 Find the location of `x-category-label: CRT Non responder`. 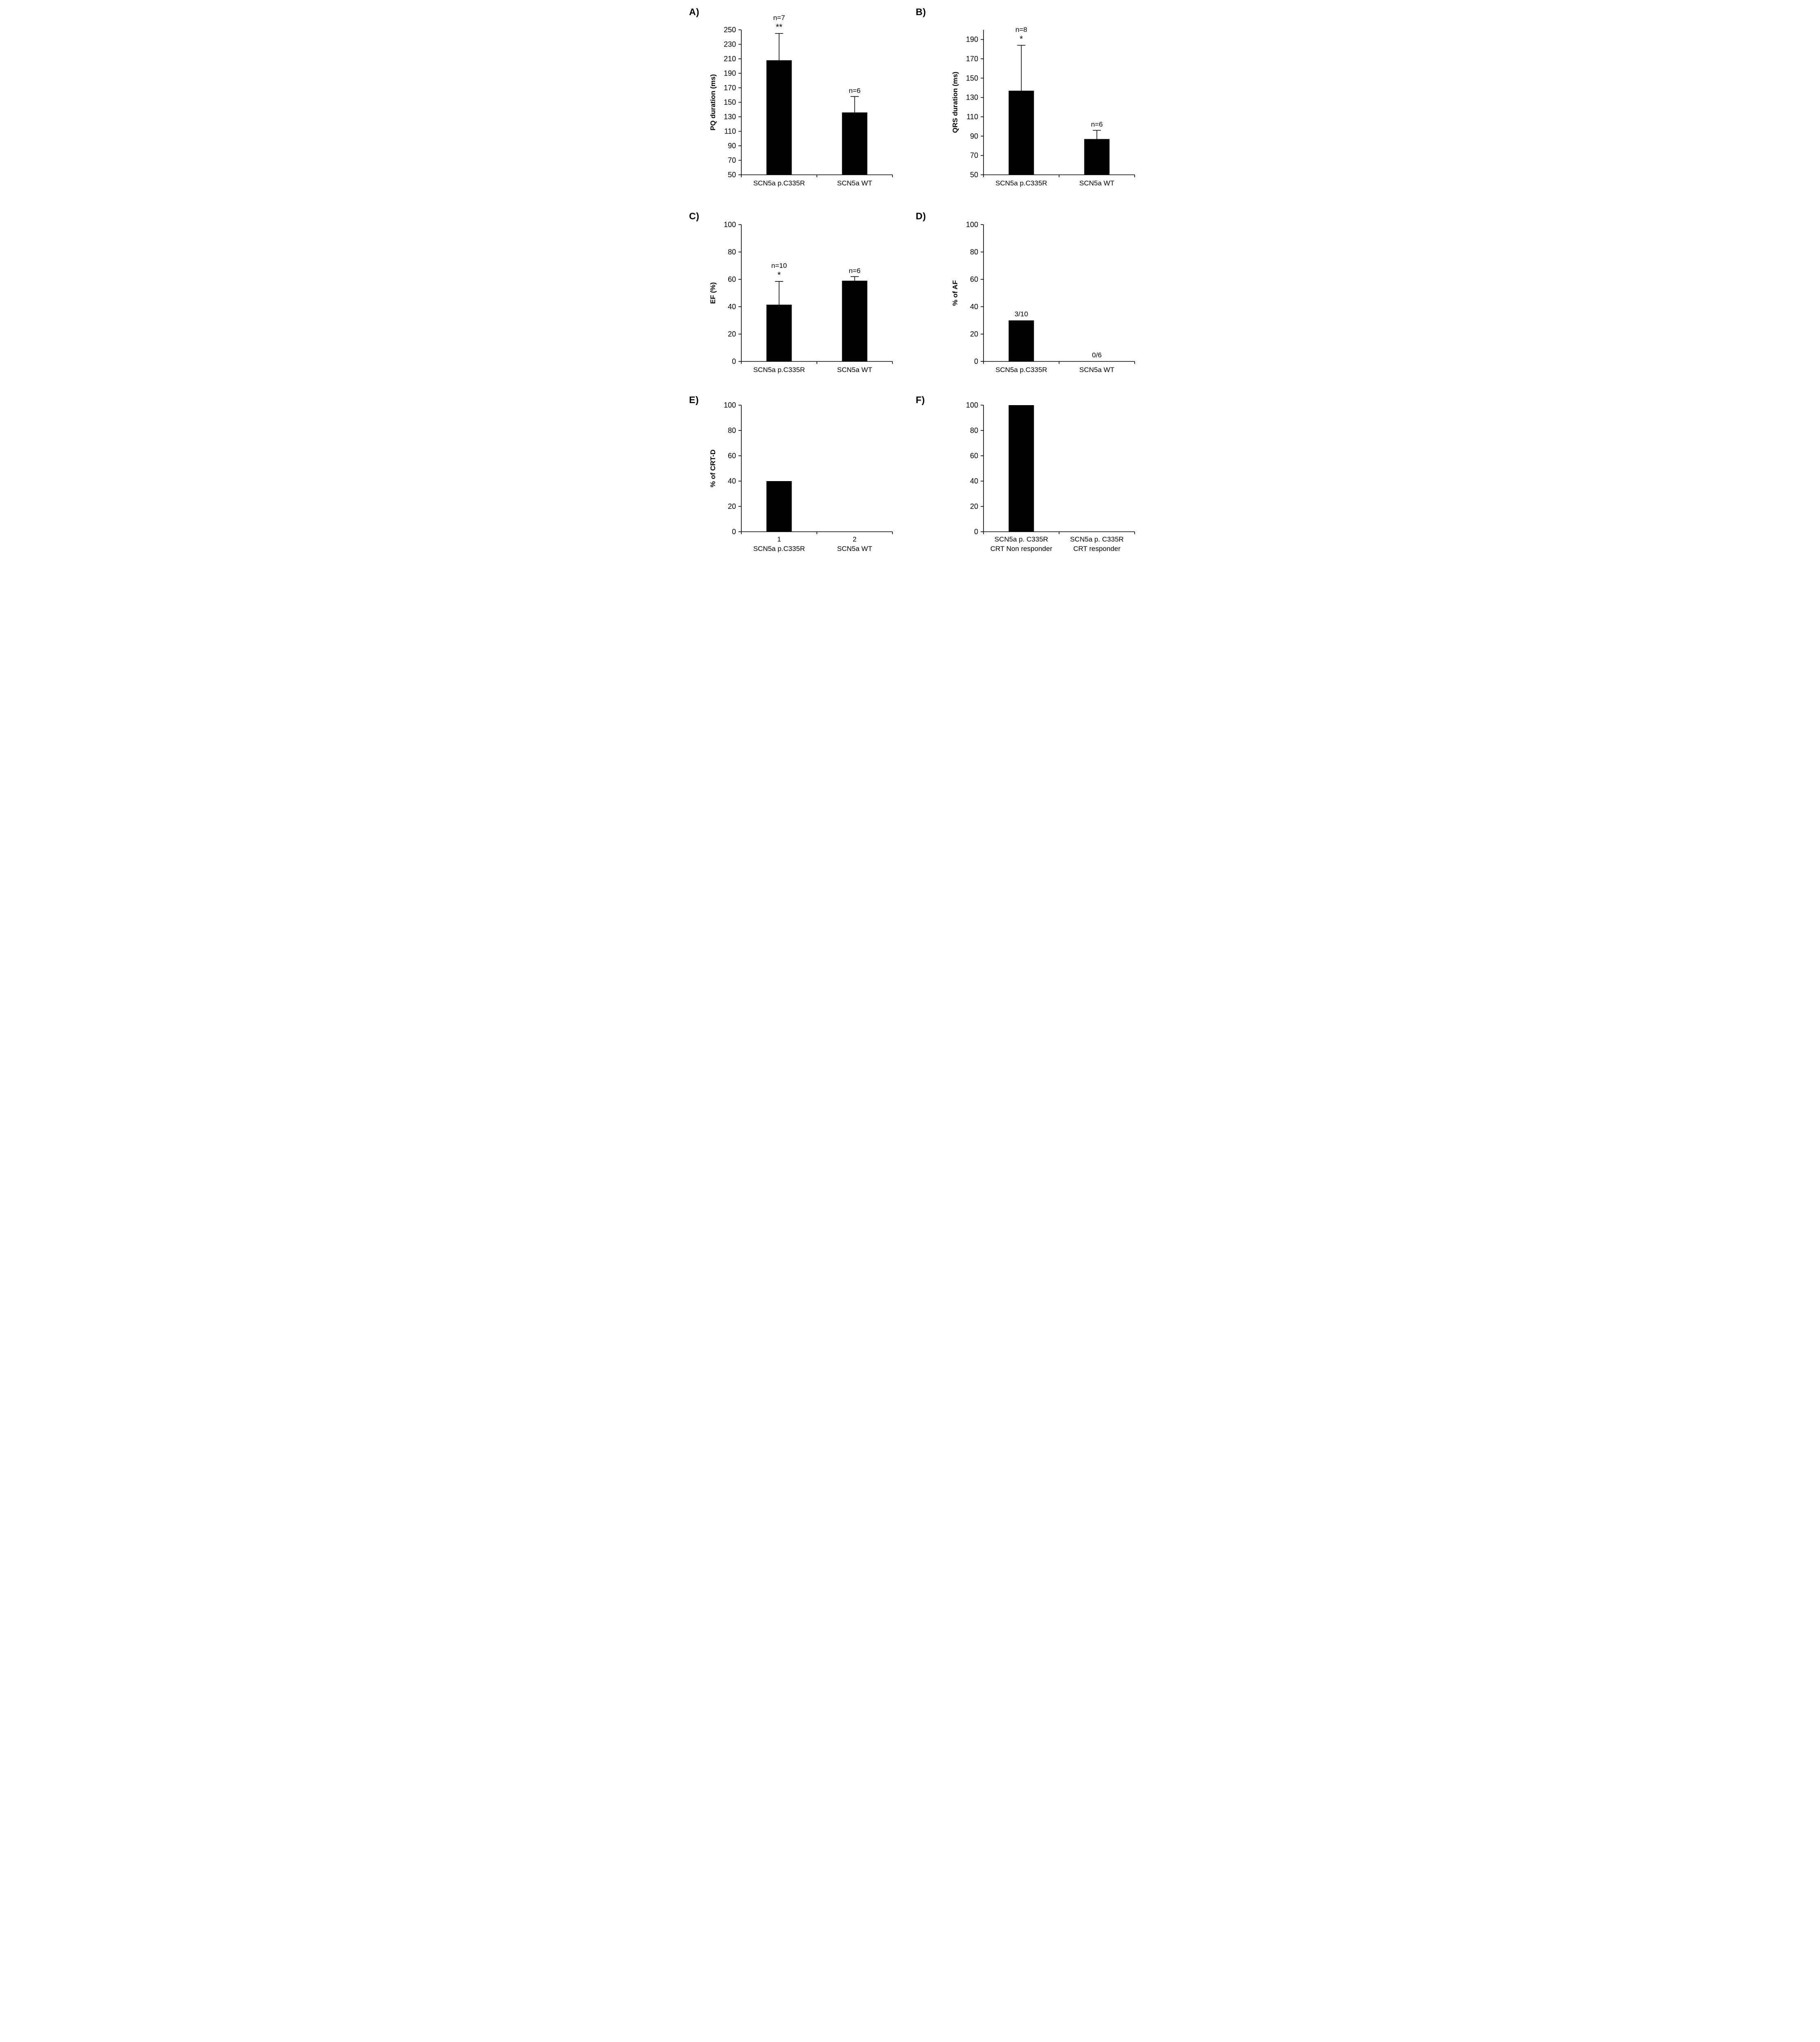

x-category-label: CRT Non responder is located at coordinates (1022, 549).